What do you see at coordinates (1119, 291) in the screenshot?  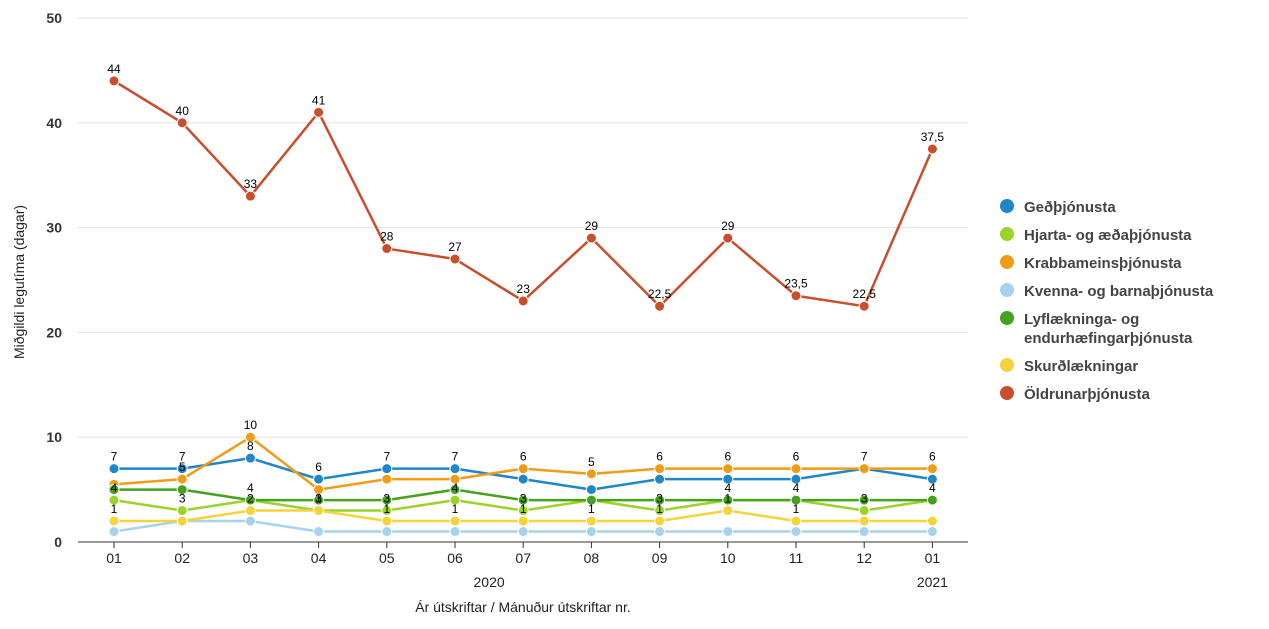 I see `legend-label: Kvenna- og barnaþjónusta` at bounding box center [1119, 291].